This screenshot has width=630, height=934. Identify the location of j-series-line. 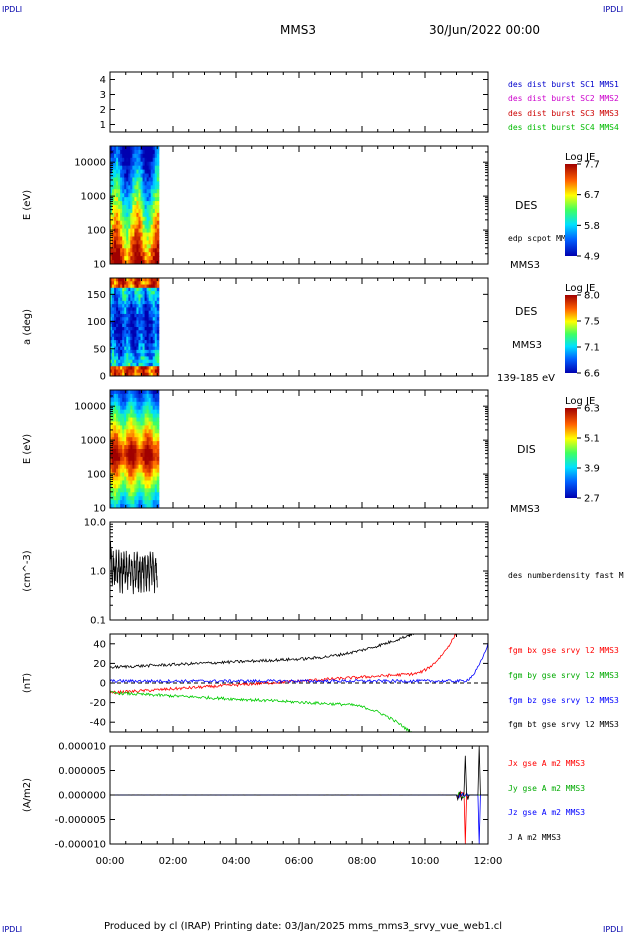
(299, 774).